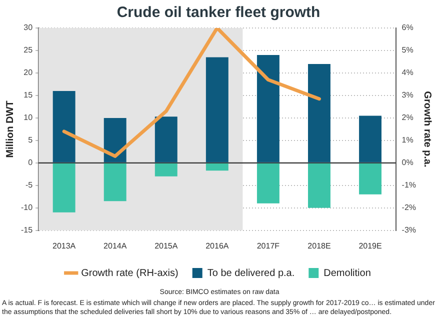 The image size is (439, 336). Describe the element at coordinates (409, 185) in the screenshot. I see `y2-tick-label: -1%` at that location.